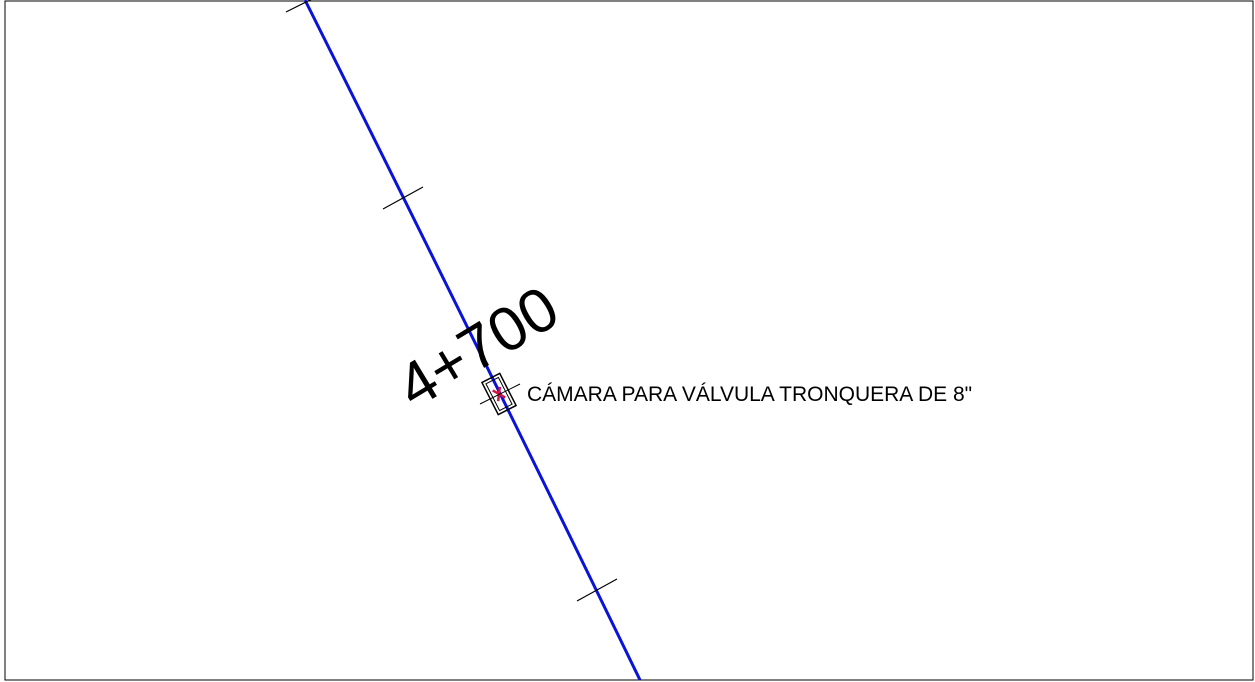 This screenshot has height=682, width=1255. I want to click on annotation: CÁMARA PARA VÁLVULA TRONQUERA DE 8", so click(749, 394).